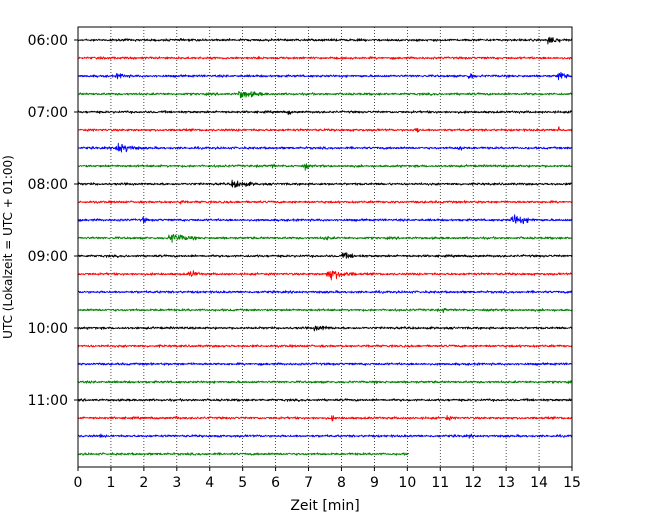 The width and height of the screenshot is (650, 520). I want to click on x-tick-label: 4, so click(209, 483).